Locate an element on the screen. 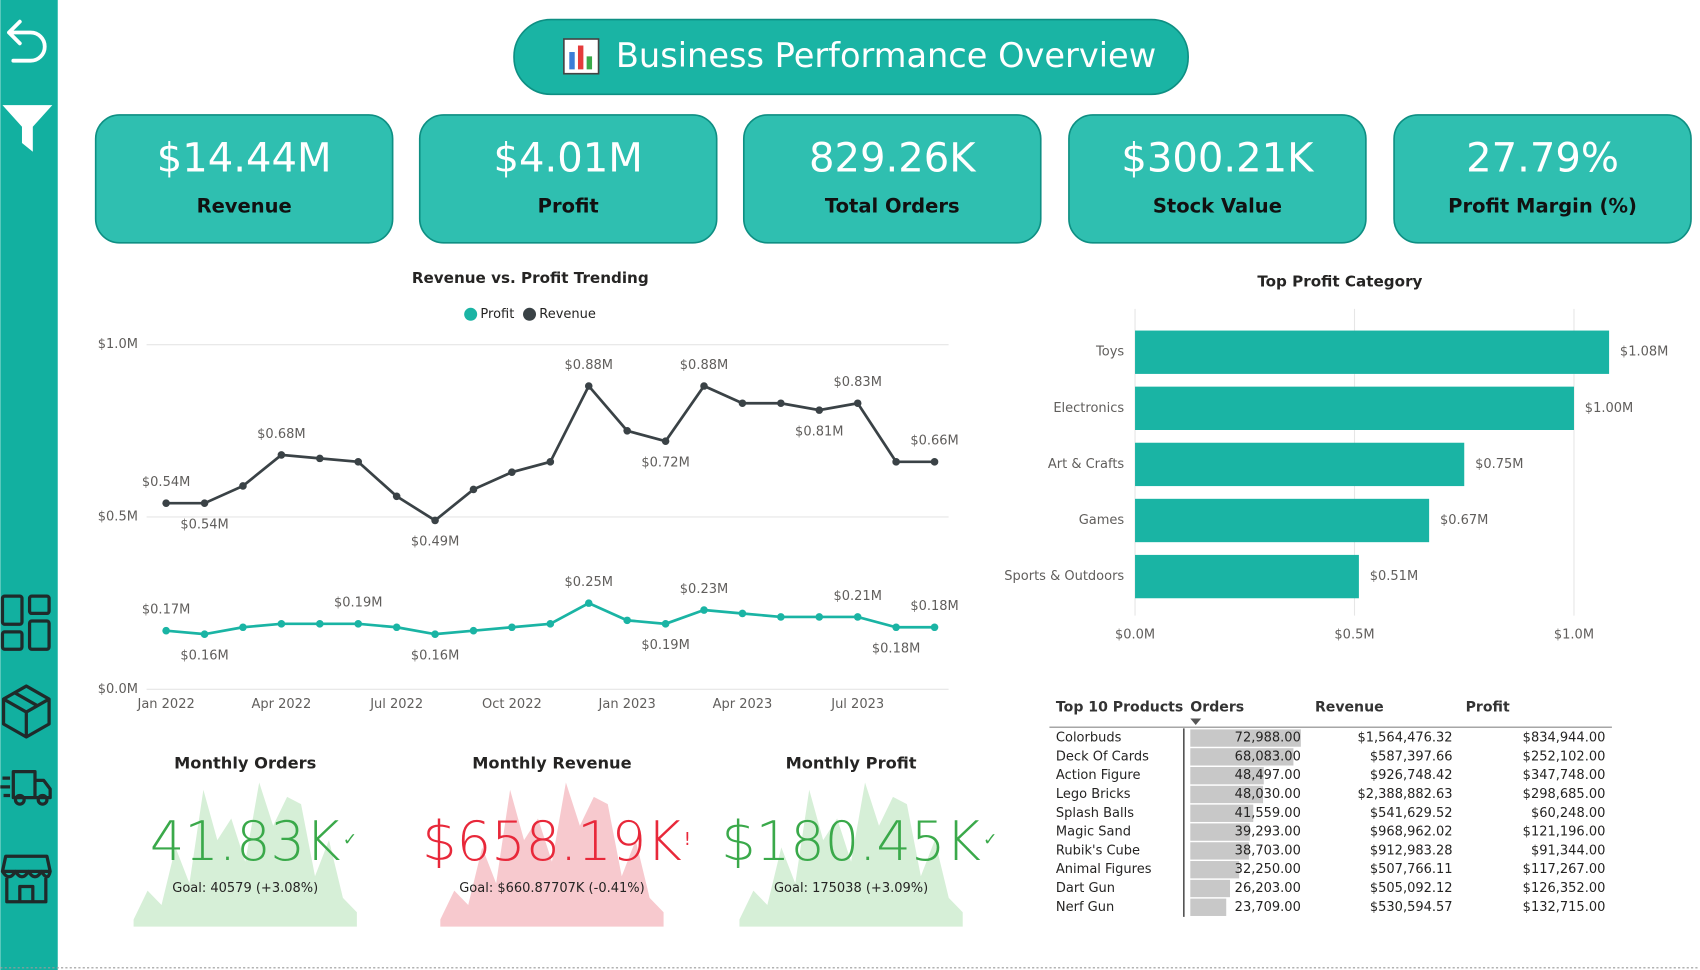 The image size is (1700, 970). y-tick-label: Electronics is located at coordinates (1088, 408).